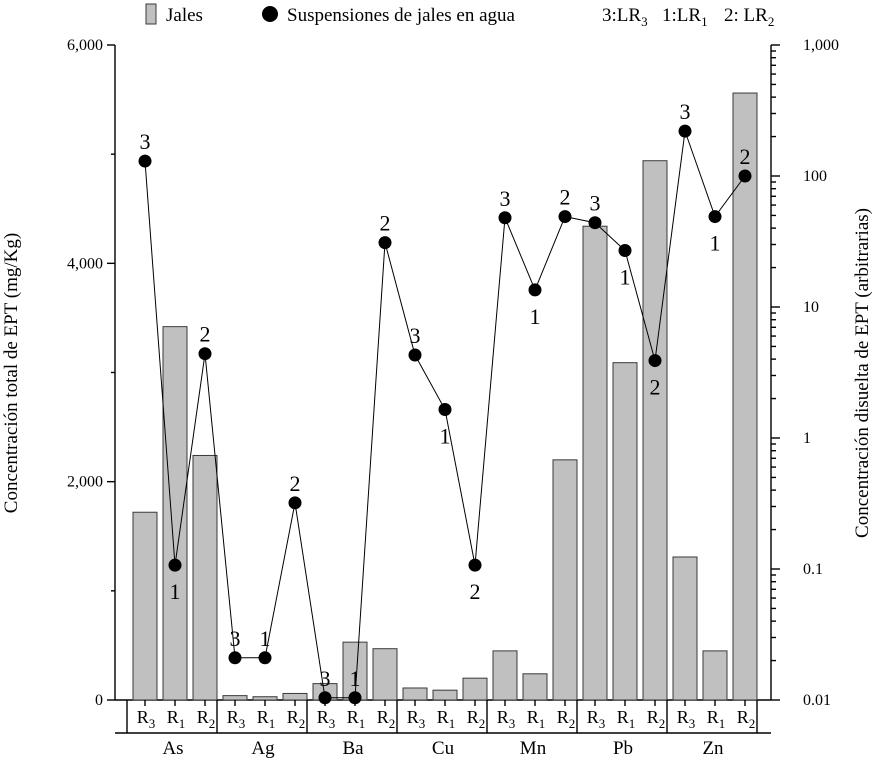  What do you see at coordinates (565, 580) in the screenshot?
I see `bar-mn-r2` at bounding box center [565, 580].